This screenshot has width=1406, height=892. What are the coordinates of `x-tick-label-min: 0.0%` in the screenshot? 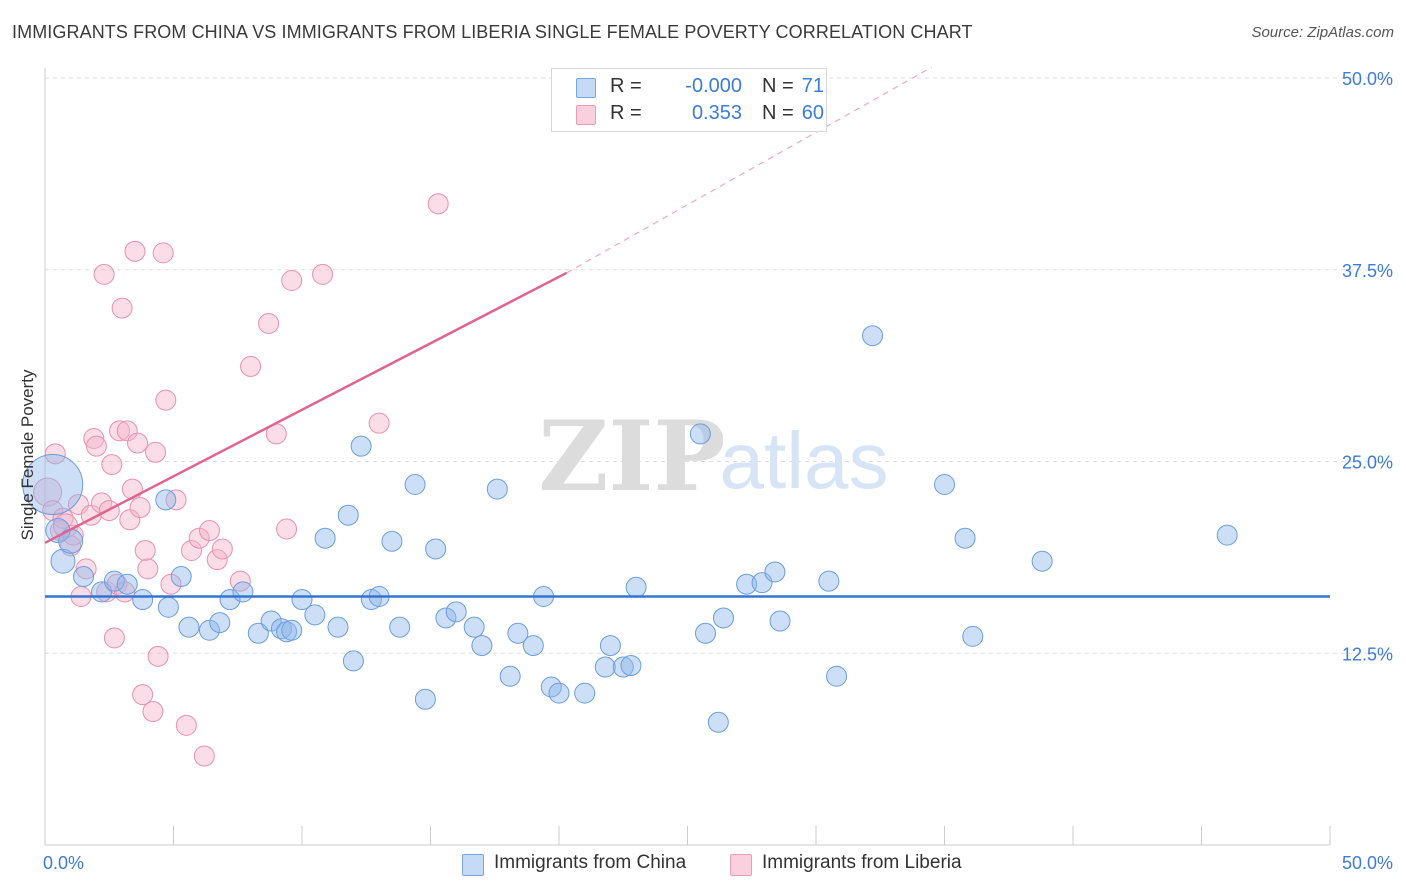 It's located at (63, 863).